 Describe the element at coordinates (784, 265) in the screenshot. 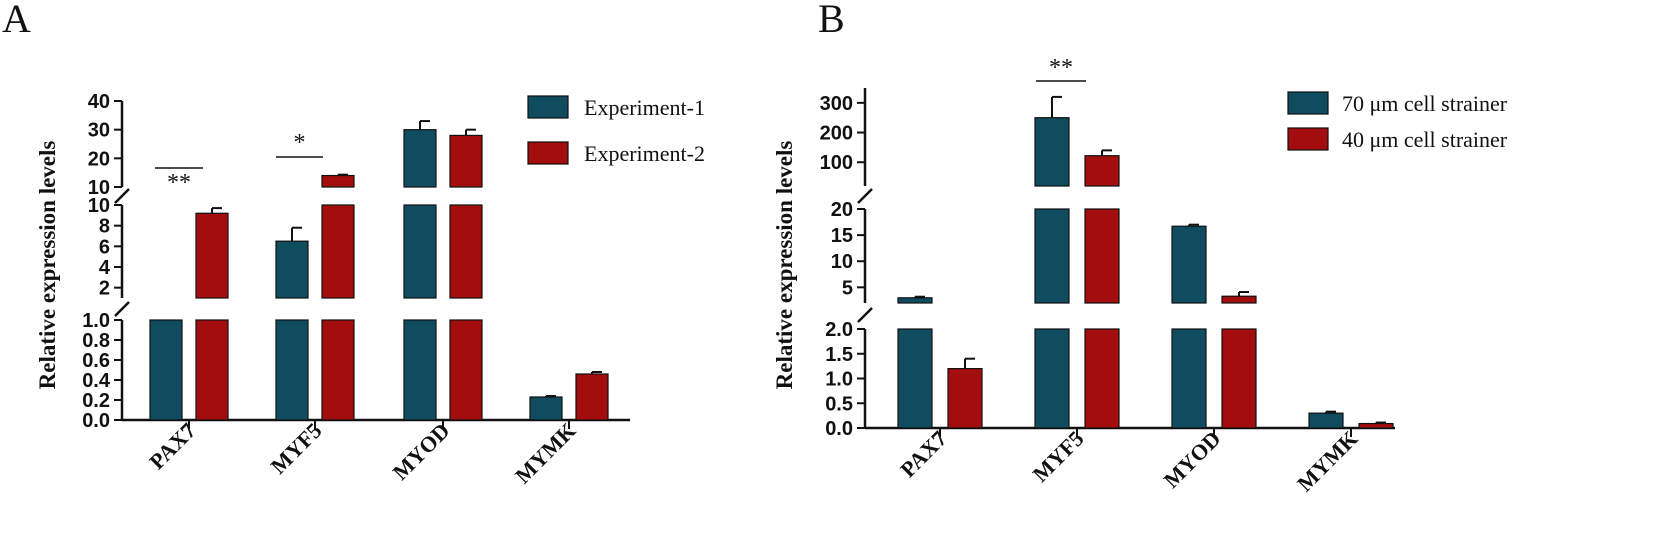

I see `panel-b-y-axis-title: Relative expression levels` at that location.